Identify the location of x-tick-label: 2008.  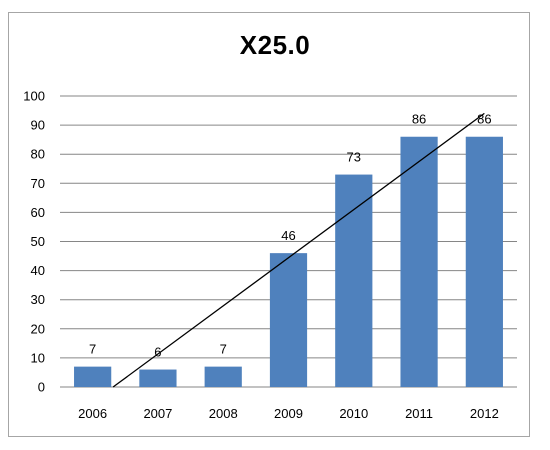
(223, 413).